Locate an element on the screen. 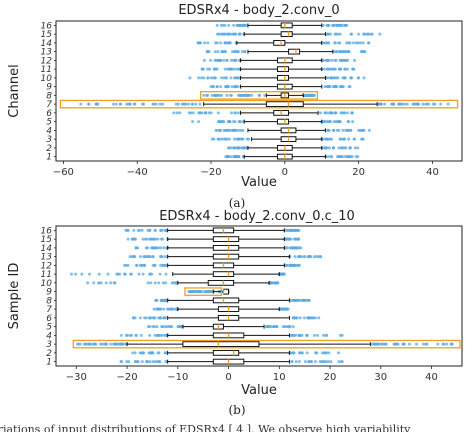 The width and height of the screenshot is (474, 432). y-tick-label: 14 is located at coordinates (47, 249).